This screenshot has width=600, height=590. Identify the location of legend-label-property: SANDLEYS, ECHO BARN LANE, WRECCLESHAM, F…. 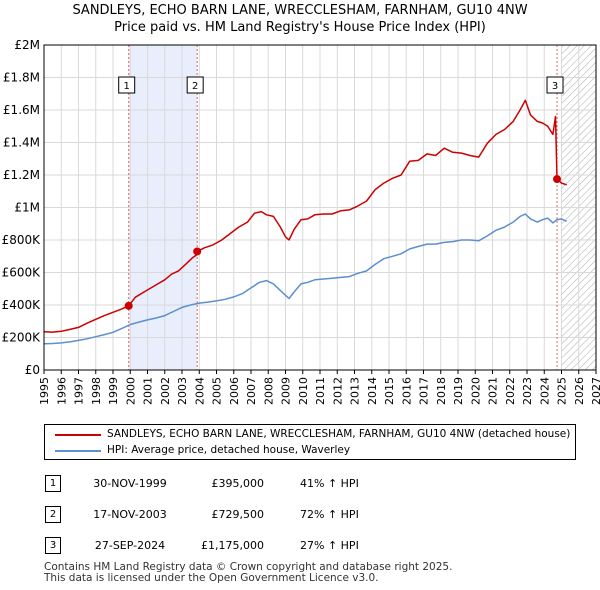
(339, 434).